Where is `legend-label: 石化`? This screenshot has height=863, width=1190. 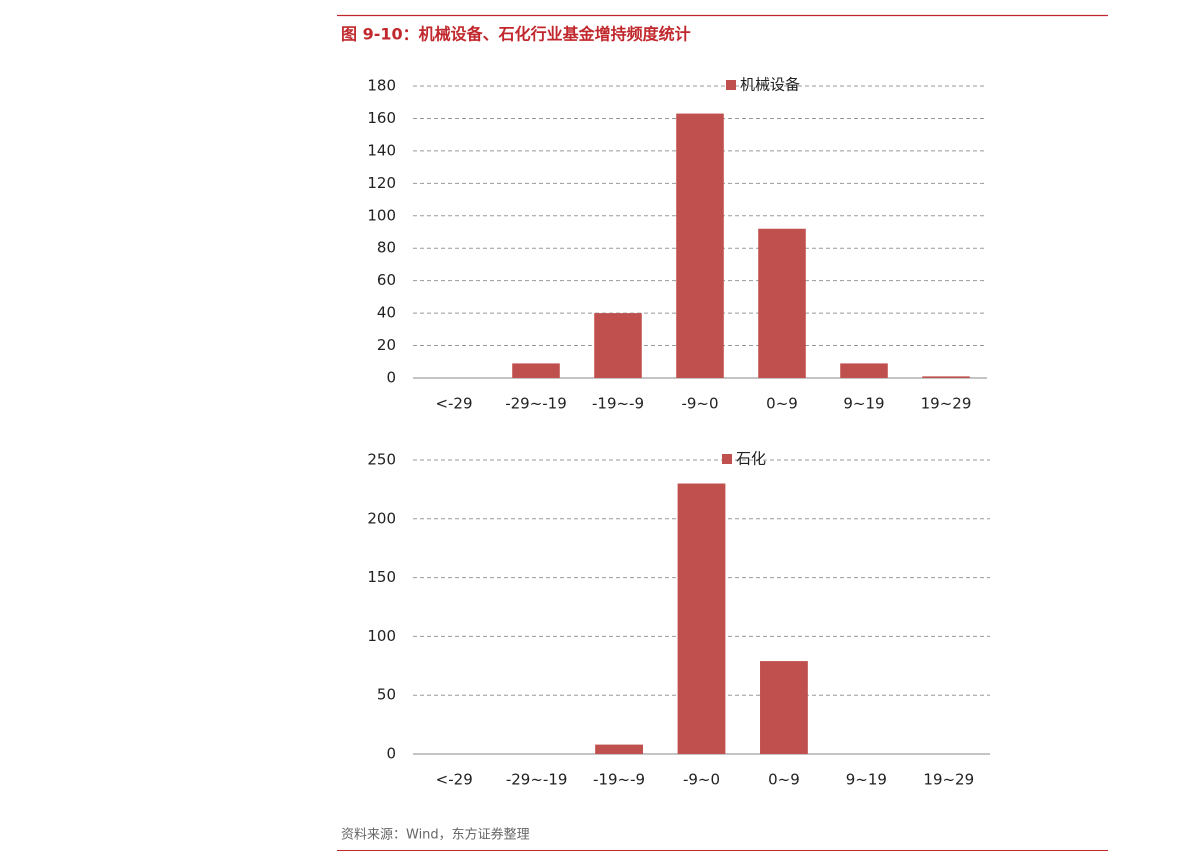 legend-label: 石化 is located at coordinates (751, 459).